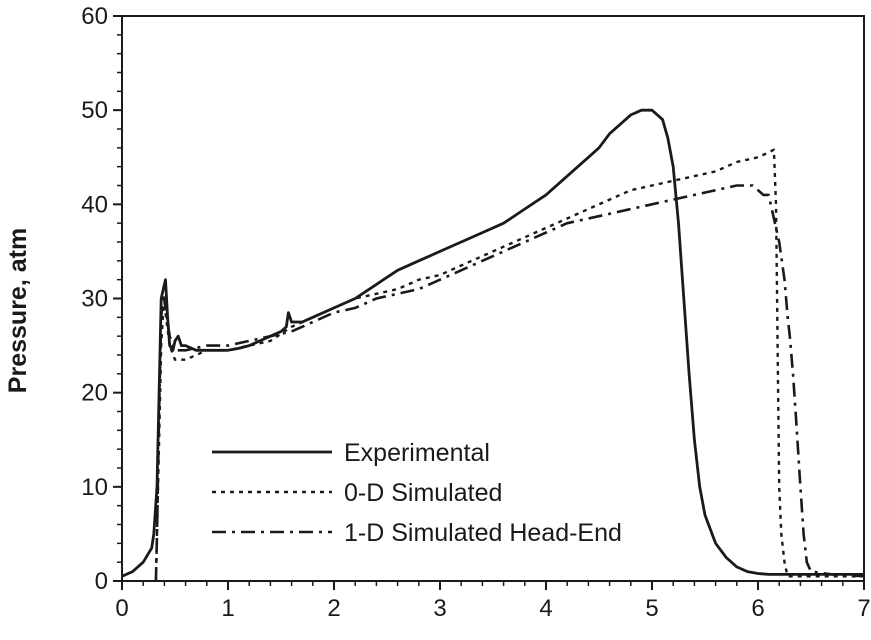 The width and height of the screenshot is (871, 640). Describe the element at coordinates (545, 608) in the screenshot. I see `x-tick-label: 4` at that location.